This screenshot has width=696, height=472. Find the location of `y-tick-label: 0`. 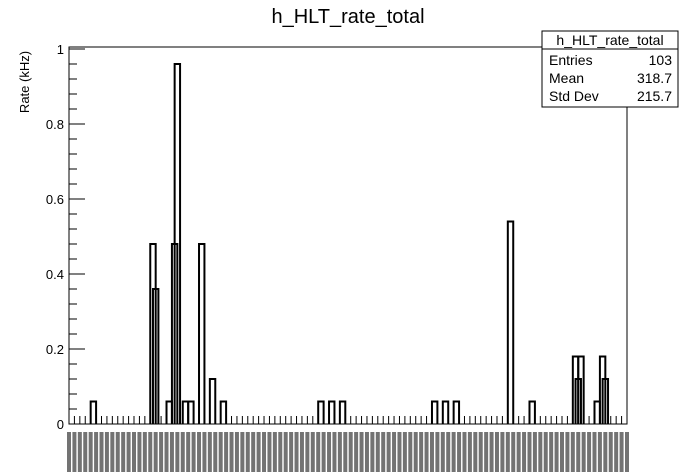

y-tick-label: 0 is located at coordinates (60, 424).